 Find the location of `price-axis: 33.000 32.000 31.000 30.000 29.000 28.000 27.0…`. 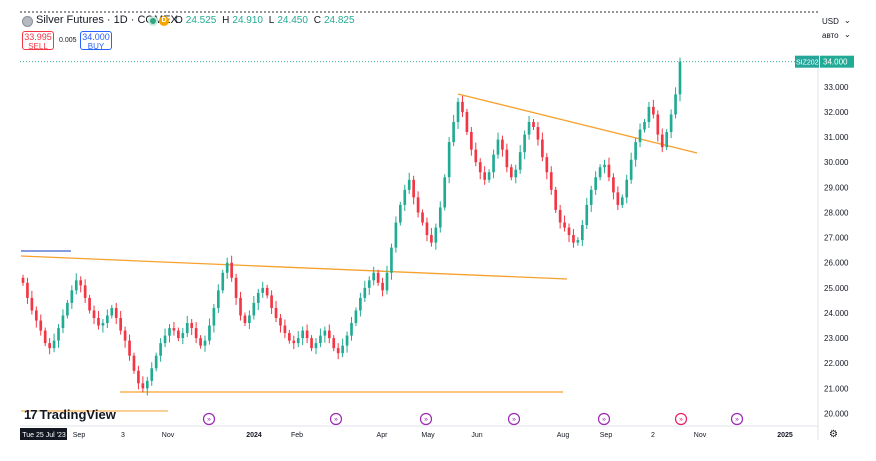

price-axis: 33.000 32.000 31.000 30.000 29.000 28.000 27.0… is located at coordinates (824, 237).